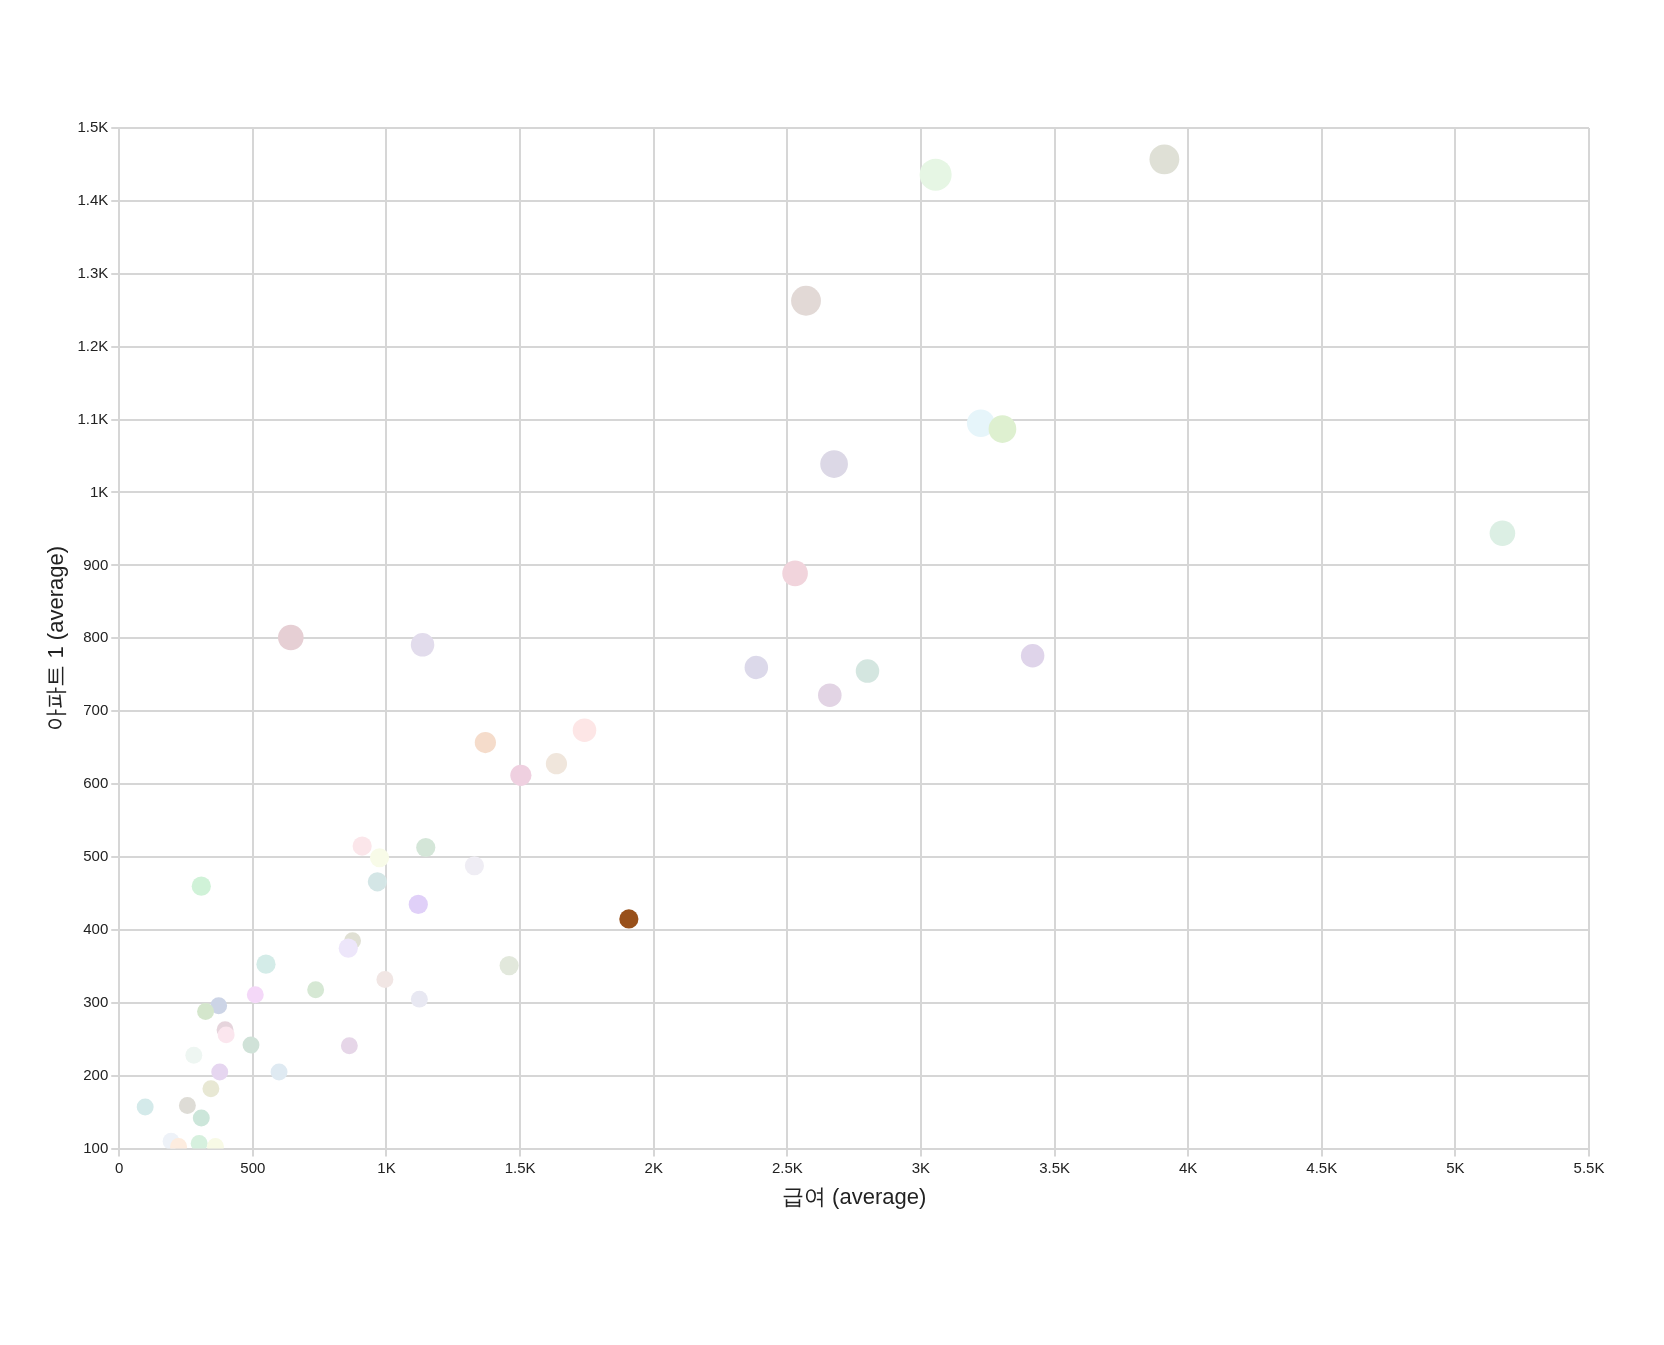 This screenshot has width=1664, height=1345. What do you see at coordinates (96, 564) in the screenshot?
I see `y-tick-label: 900` at bounding box center [96, 564].